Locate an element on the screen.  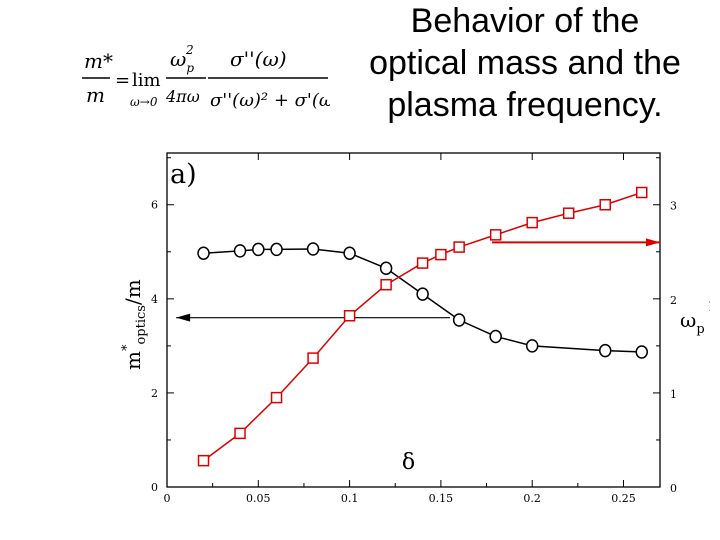
x-tick-label: 0 is located at coordinates (167, 498).